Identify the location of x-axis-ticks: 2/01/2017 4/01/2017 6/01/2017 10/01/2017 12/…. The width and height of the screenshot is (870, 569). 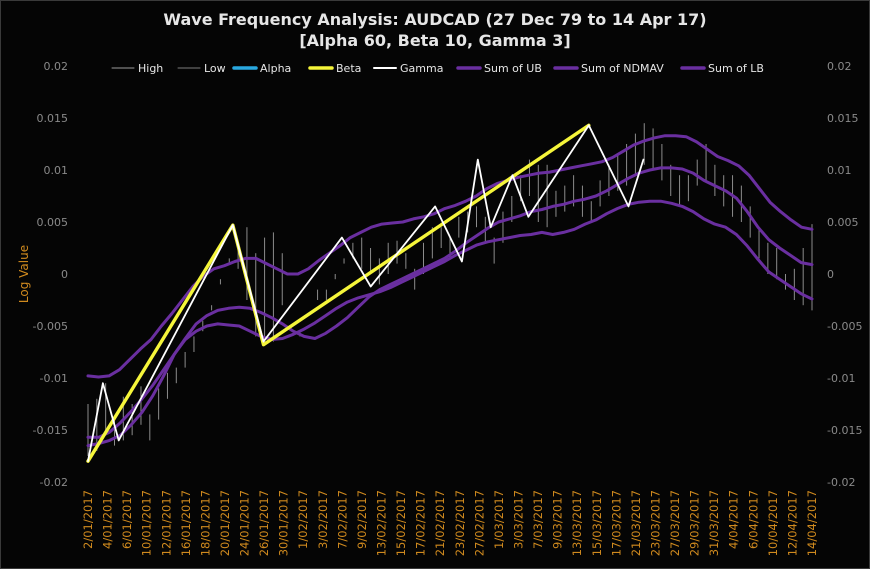
(450, 523).